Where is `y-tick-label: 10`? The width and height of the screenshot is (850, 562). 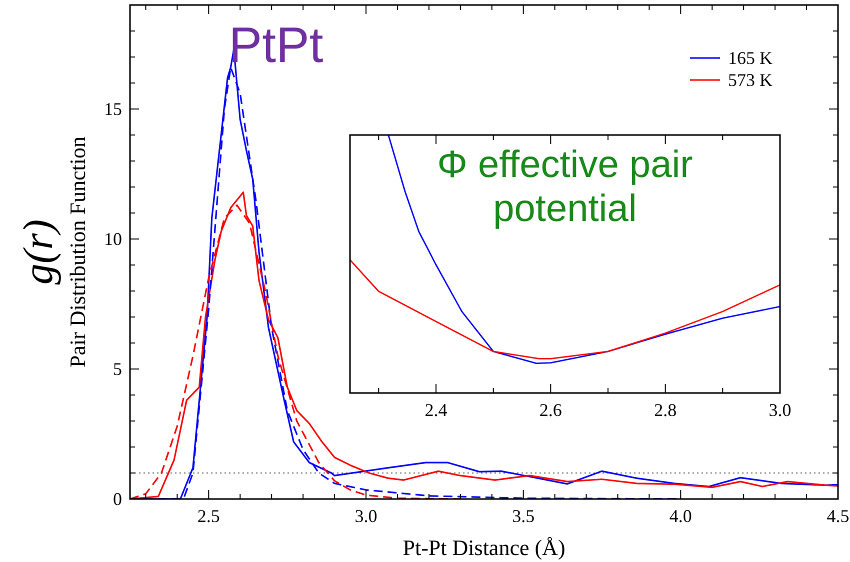
y-tick-label: 10 is located at coordinates (113, 239).